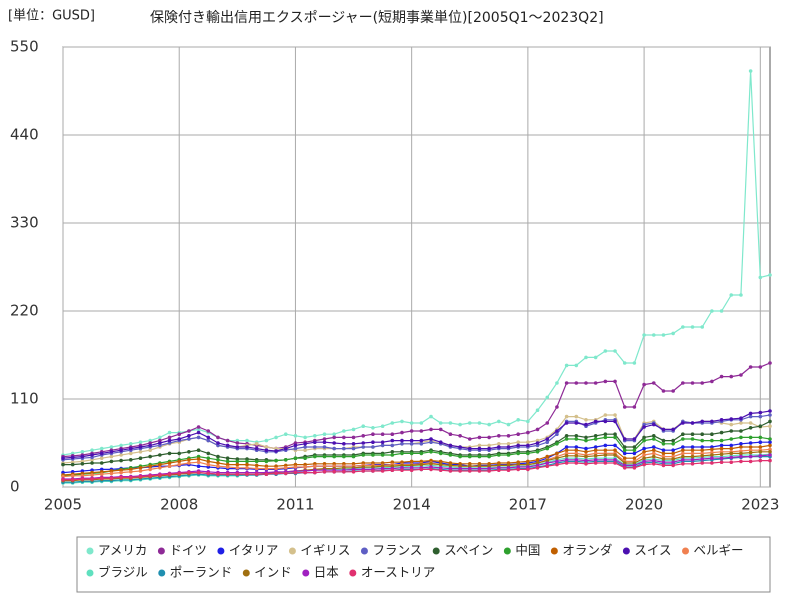  Describe the element at coordinates (760, 505) in the screenshot. I see `x-tick-label: 2023` at that location.